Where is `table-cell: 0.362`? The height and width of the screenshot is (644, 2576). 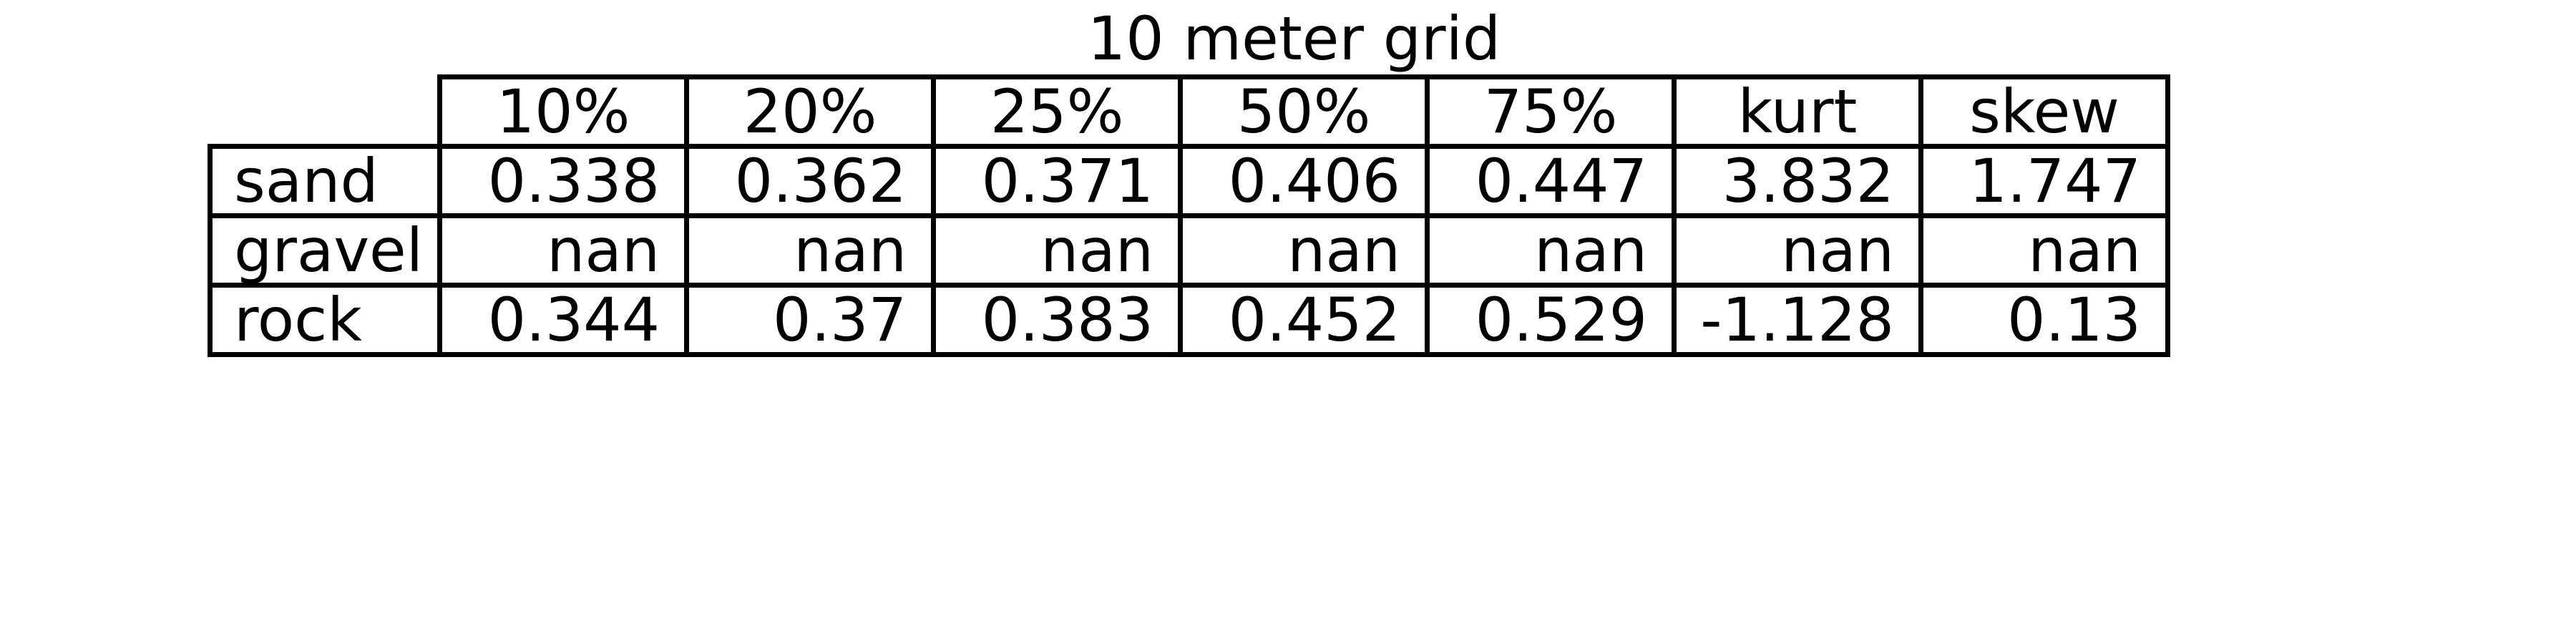 table-cell: 0.362 is located at coordinates (810, 181).